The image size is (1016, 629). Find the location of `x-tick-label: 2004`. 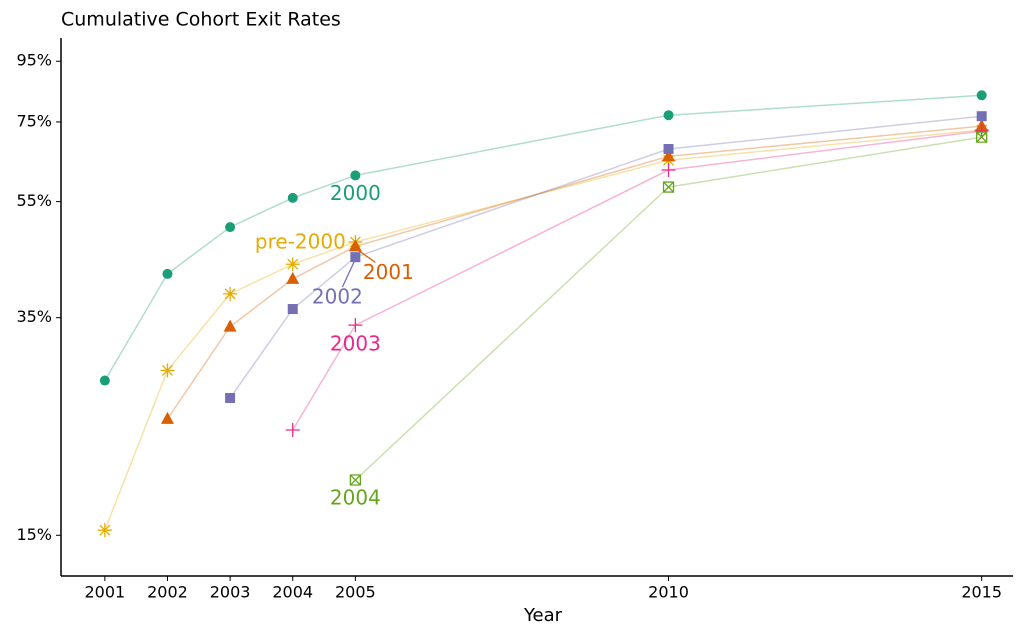

x-tick-label: 2004 is located at coordinates (292, 592).